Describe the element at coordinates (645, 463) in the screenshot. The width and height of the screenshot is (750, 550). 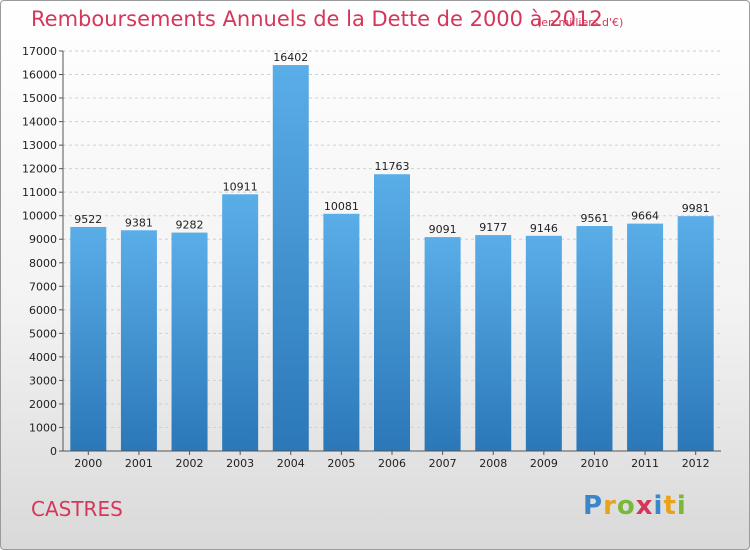
I see `x-tick-label: 2011` at that location.